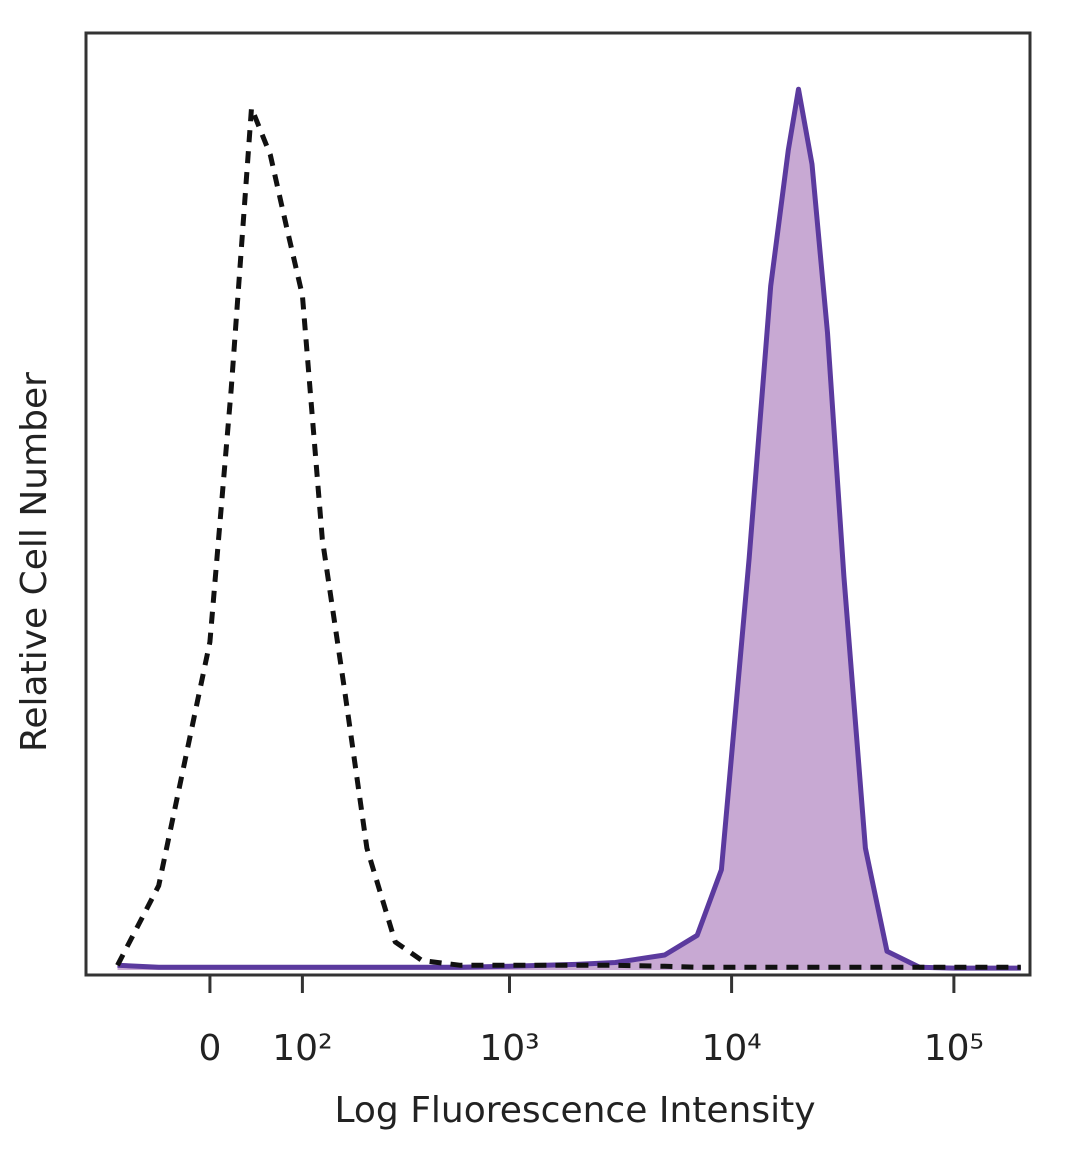  Describe the element at coordinates (731, 1048) in the screenshot. I see `x-tick-label: 10⁴` at that location.